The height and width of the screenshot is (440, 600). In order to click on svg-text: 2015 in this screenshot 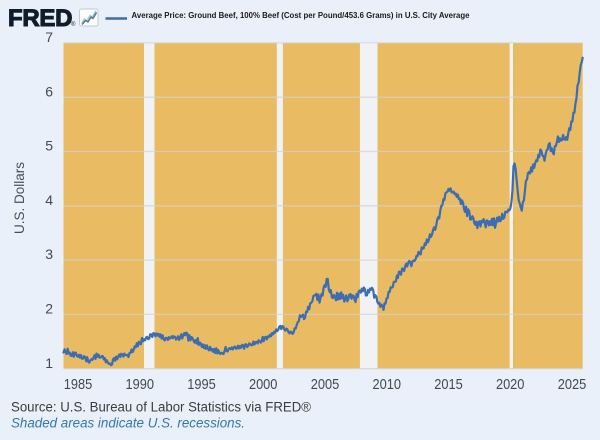, I will do `click(448, 384)`.